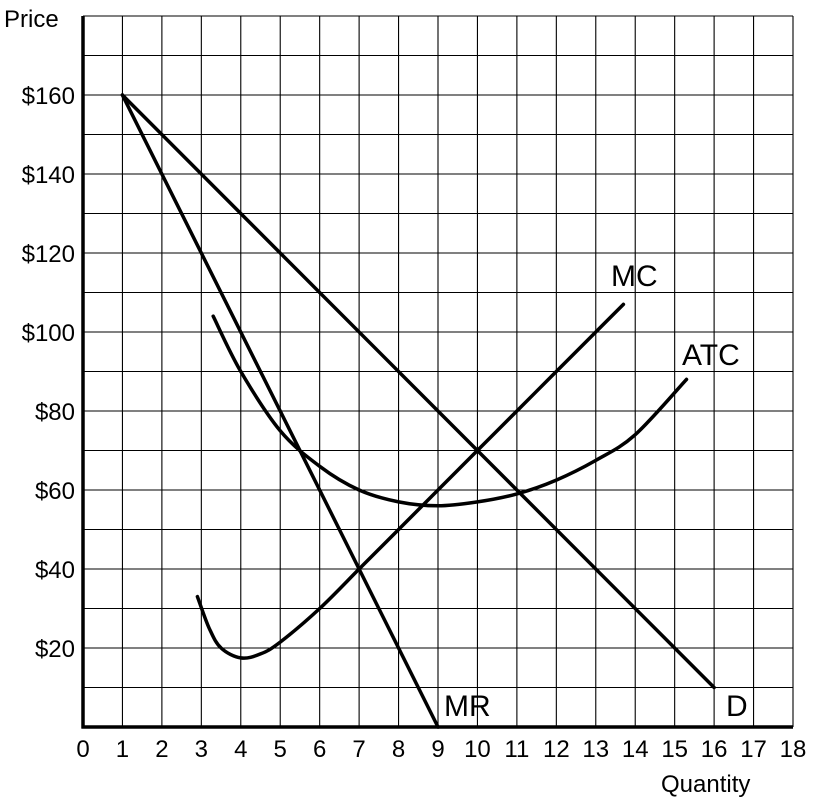 This screenshot has height=800, width=823. Describe the element at coordinates (516, 749) in the screenshot. I see `x-tick-label: 11` at that location.